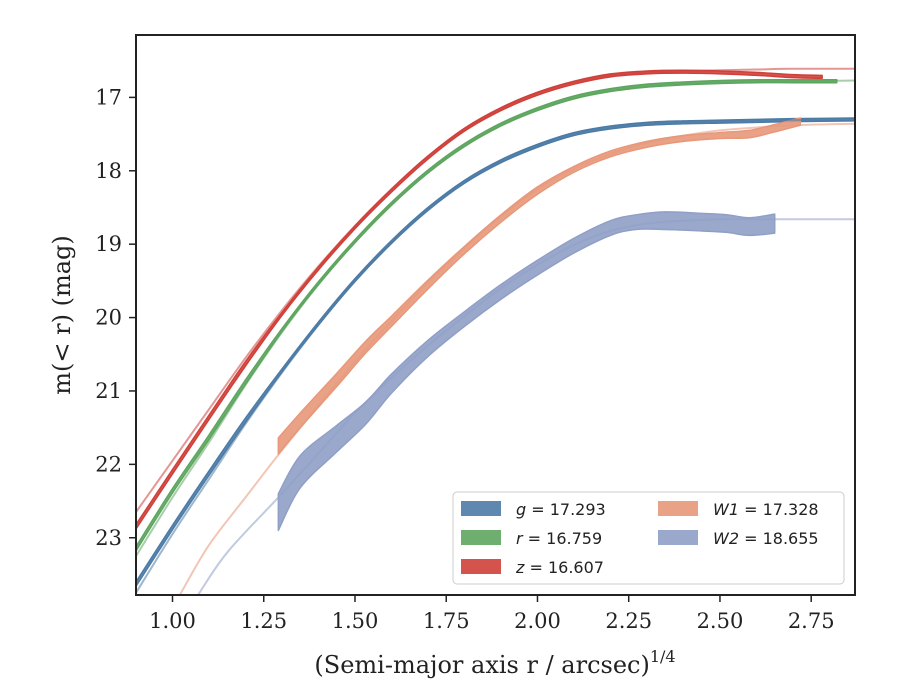 The image size is (900, 700). I want to click on legend-swatch-g, so click(481, 508).